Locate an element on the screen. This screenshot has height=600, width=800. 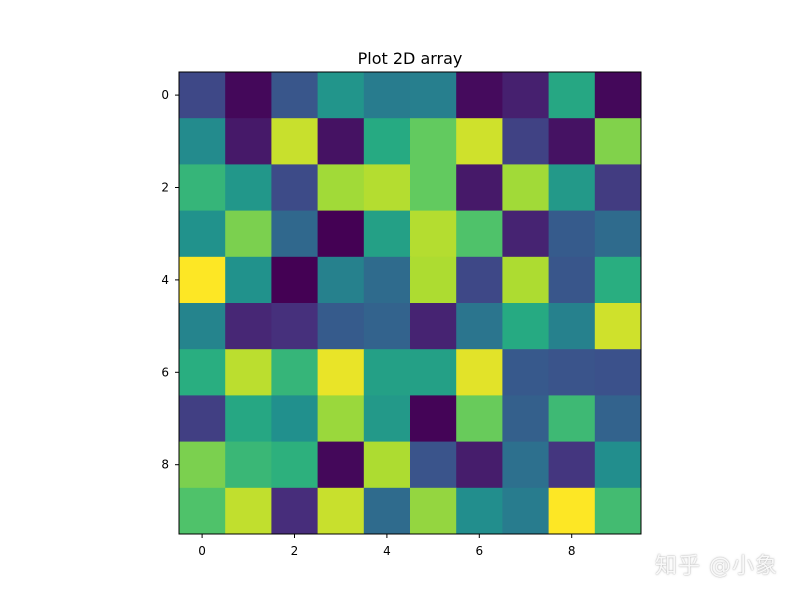
heatmap-cell-r0-c7 is located at coordinates (526, 95).